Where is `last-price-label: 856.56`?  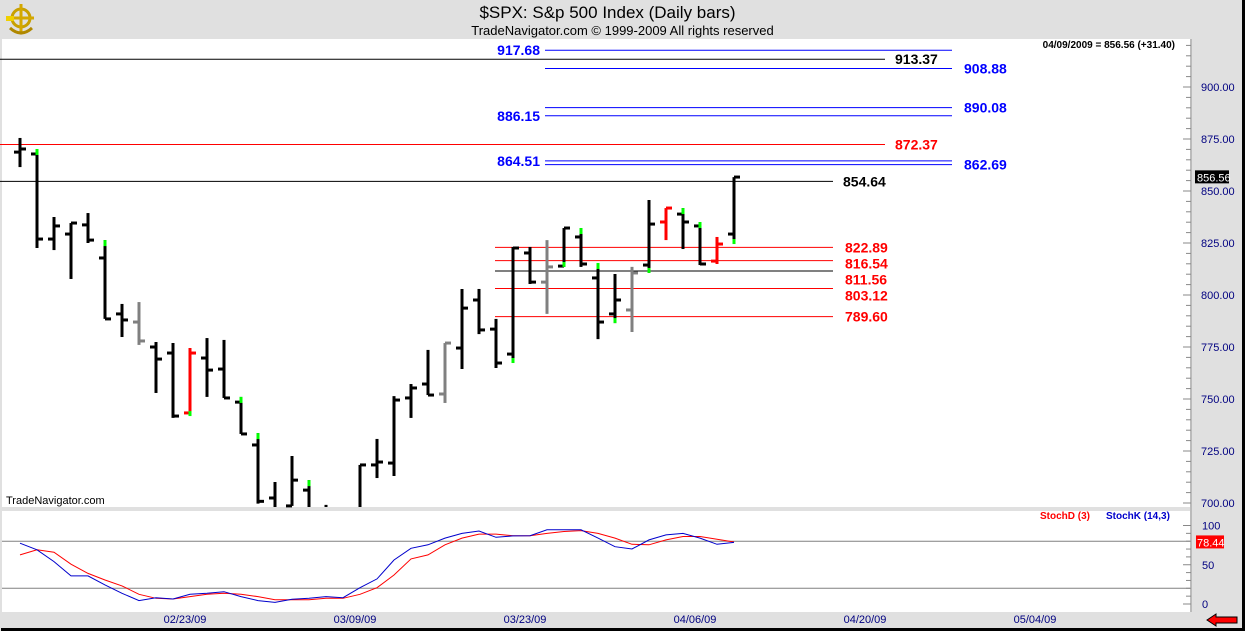 last-price-label: 856.56 is located at coordinates (1214, 178).